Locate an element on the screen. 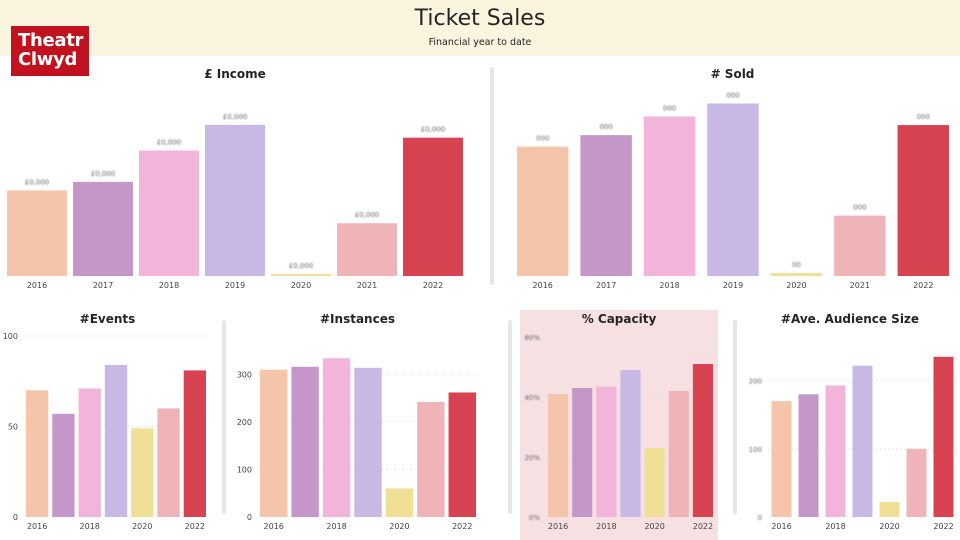 The image size is (960, 540). income-bar-2017 is located at coordinates (103, 228).